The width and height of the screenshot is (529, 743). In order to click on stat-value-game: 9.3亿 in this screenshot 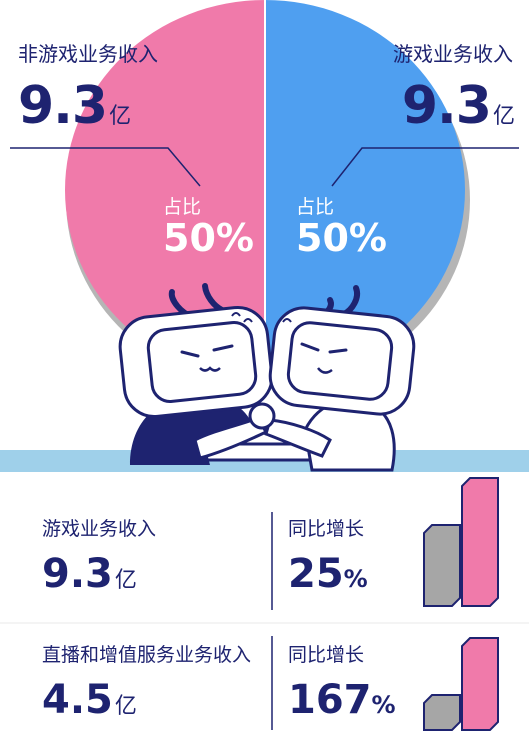, I will do `click(89, 574)`.